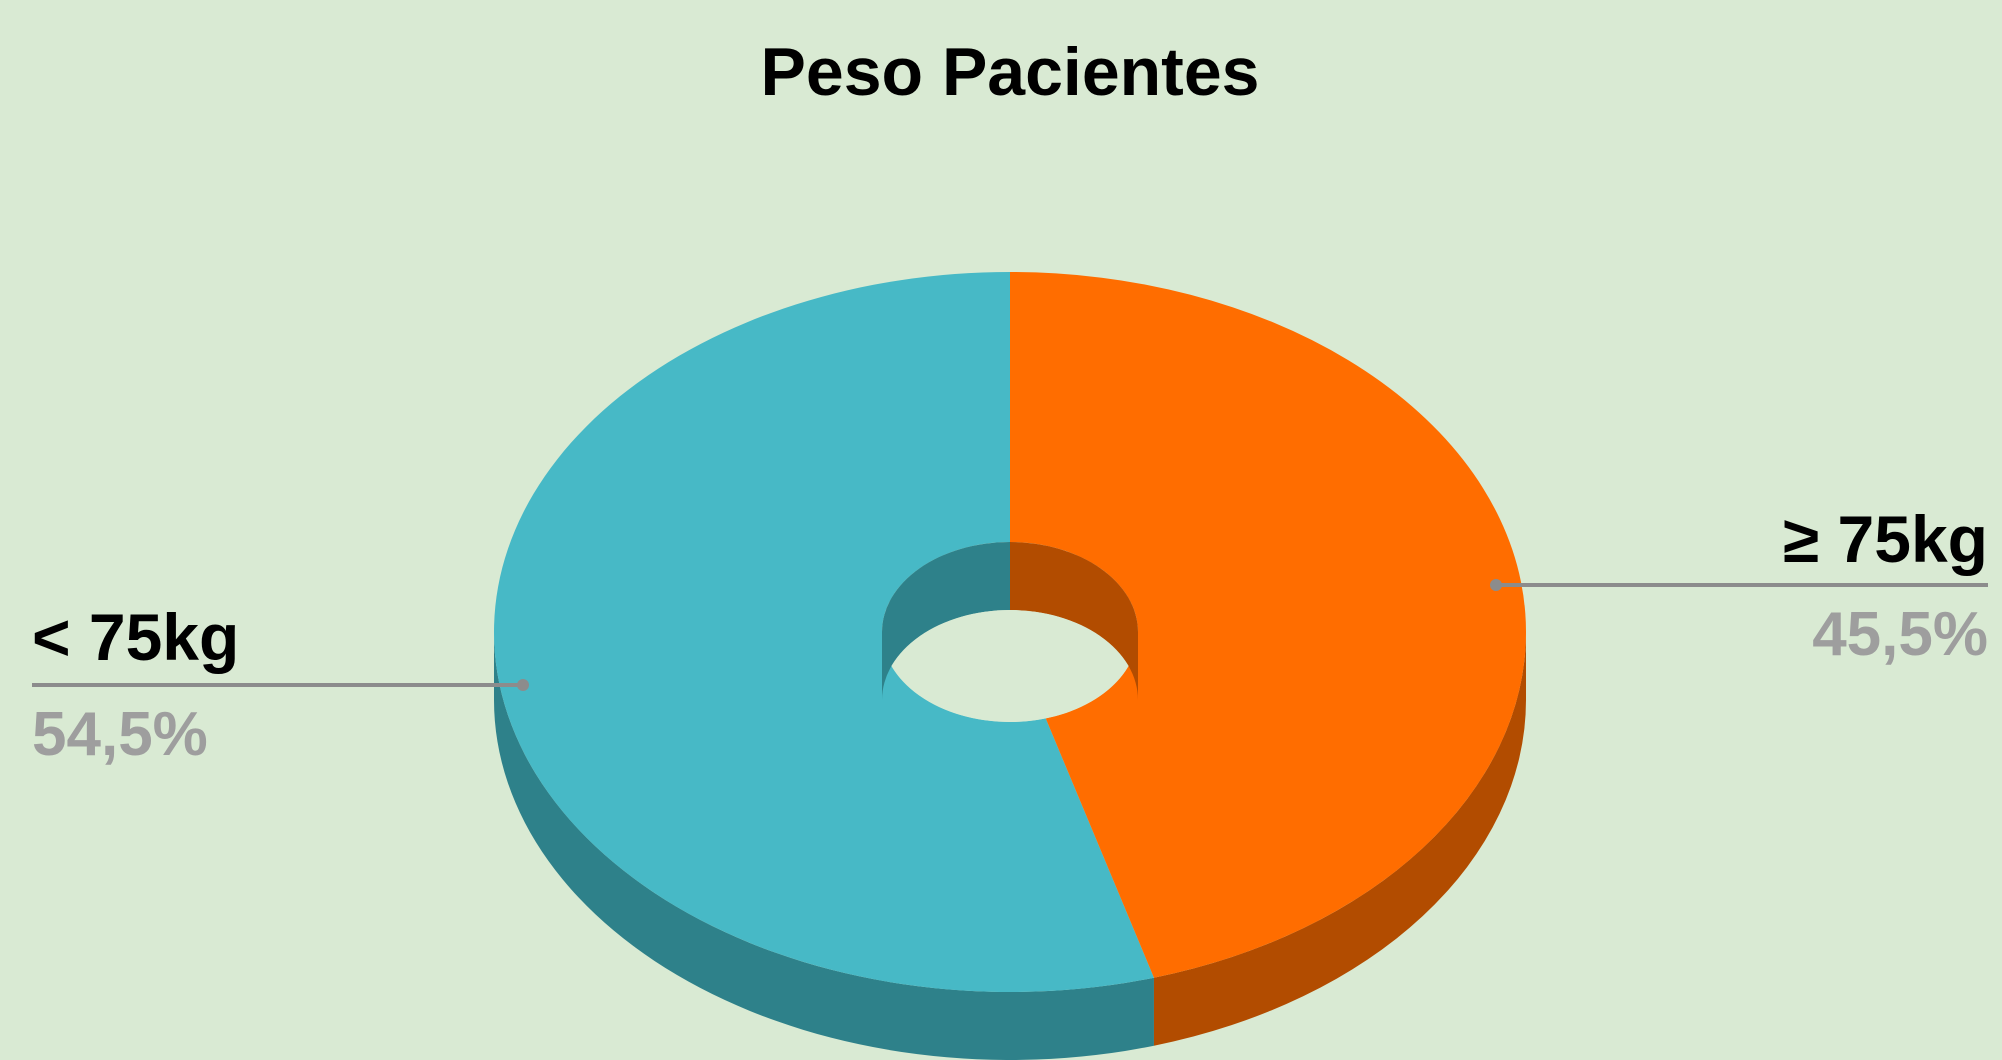 Image resolution: width=2002 pixels, height=1060 pixels. Describe the element at coordinates (120, 734) in the screenshot. I see `value-label-0: 54,5%` at that location.